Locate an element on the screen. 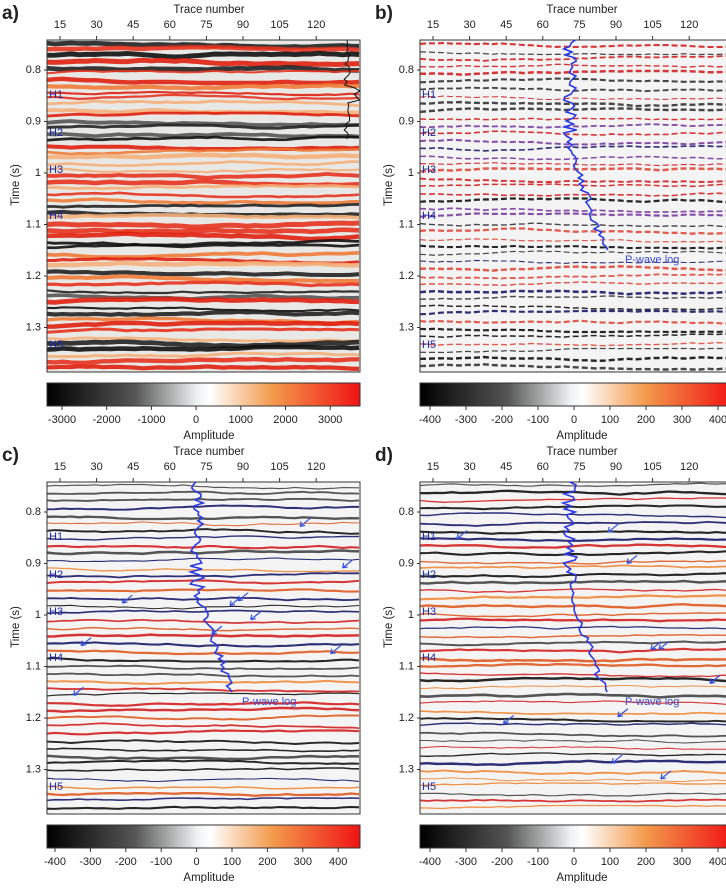 Image resolution: width=726 pixels, height=888 pixels. horizon-label: H5 is located at coordinates (429, 345).